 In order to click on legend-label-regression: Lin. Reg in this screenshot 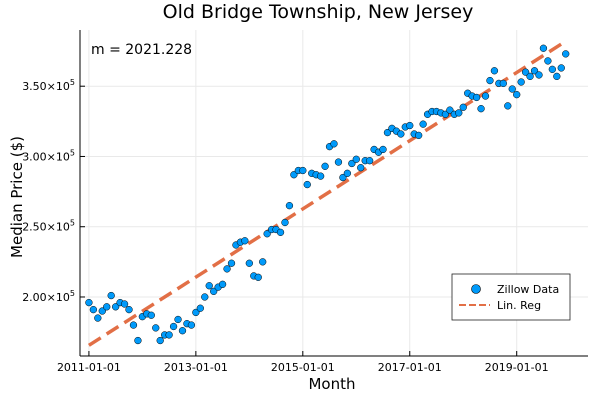, I will do `click(519, 305)`.